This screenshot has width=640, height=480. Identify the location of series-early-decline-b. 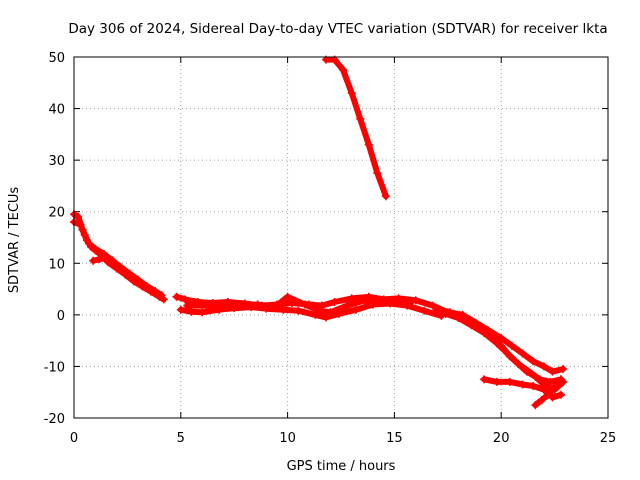
(118, 259).